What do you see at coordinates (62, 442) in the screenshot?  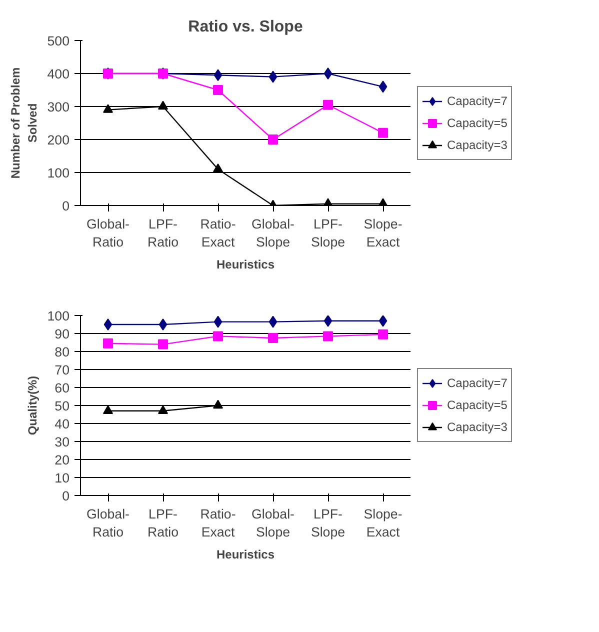 I see `y-tick-label: 30` at bounding box center [62, 442].